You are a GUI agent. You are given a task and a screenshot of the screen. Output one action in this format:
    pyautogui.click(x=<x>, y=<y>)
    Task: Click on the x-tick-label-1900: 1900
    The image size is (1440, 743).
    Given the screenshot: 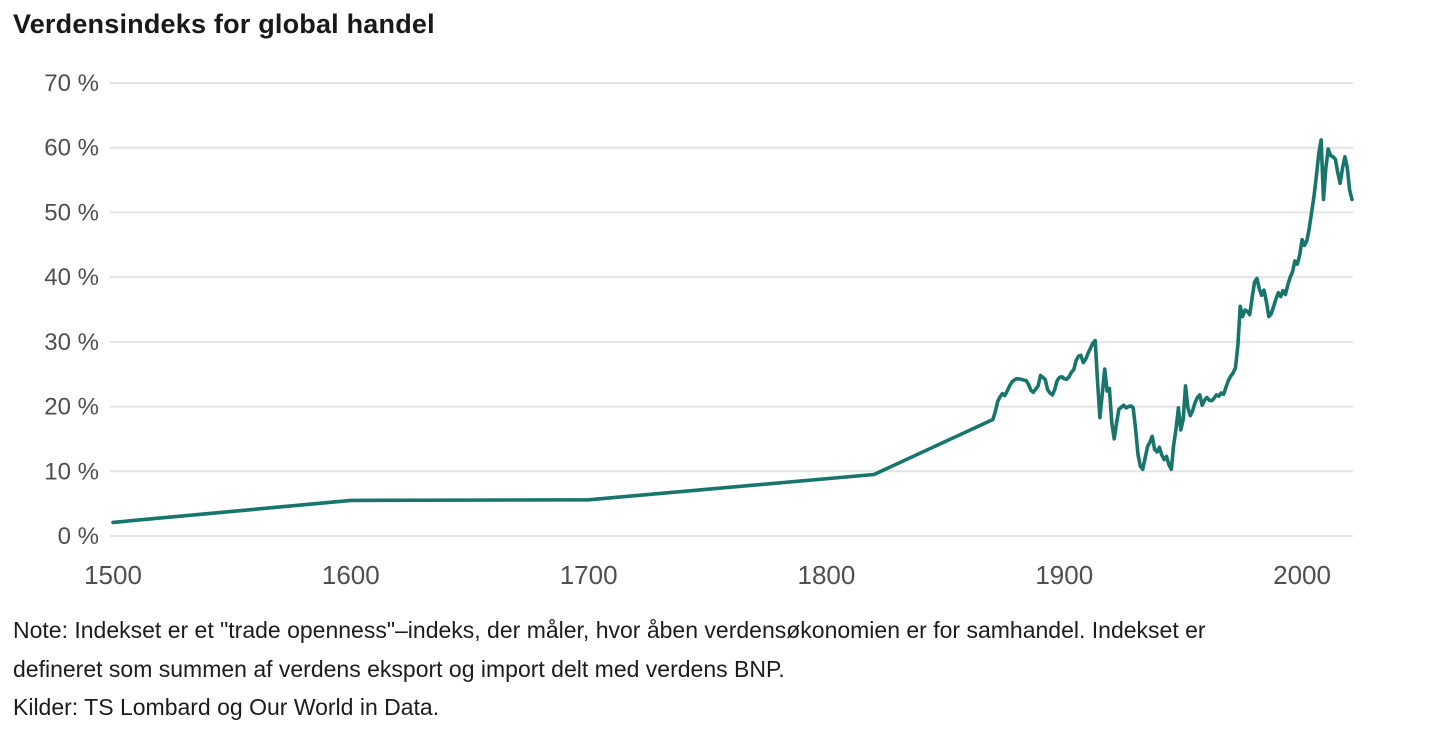 What is the action you would take?
    pyautogui.click(x=1064, y=575)
    